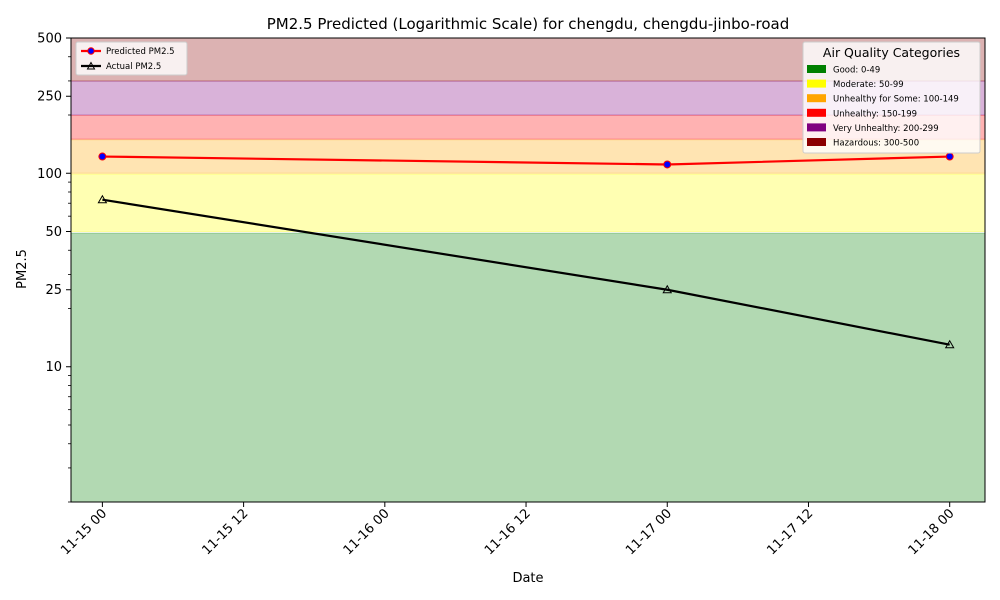 This screenshot has width=1000, height=600. Describe the element at coordinates (225, 532) in the screenshot. I see `x-tick-label-1: 11-15 12` at that location.